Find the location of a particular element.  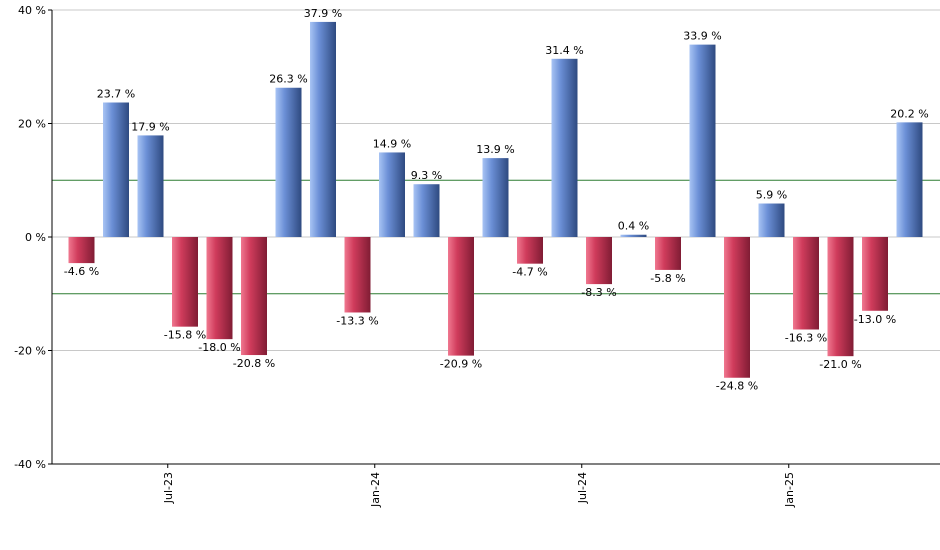

data-label: -4.7 % is located at coordinates (529, 272).